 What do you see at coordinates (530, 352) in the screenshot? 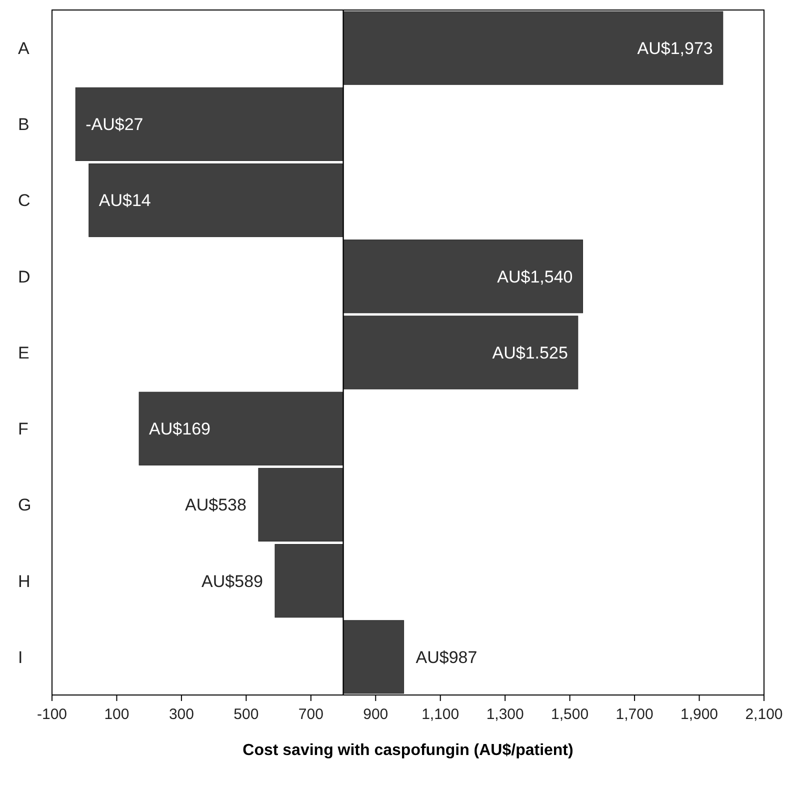
I see `data-label: AU$1.525` at bounding box center [530, 352].